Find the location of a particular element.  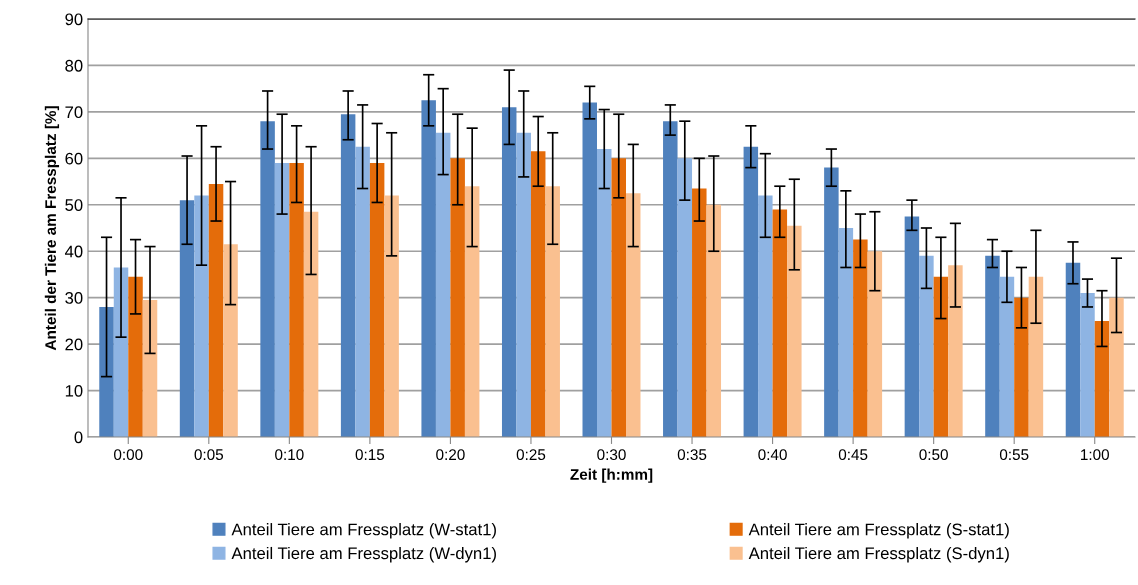

x-tick-label: 0:15 is located at coordinates (370, 455).